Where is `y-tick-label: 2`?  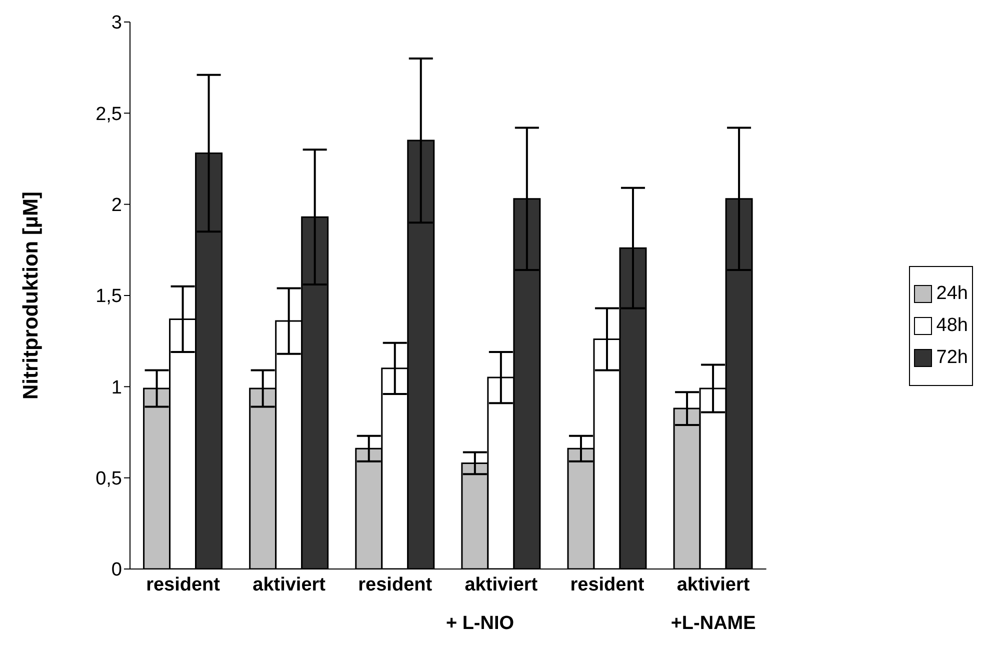 y-tick-label: 2 is located at coordinates (116, 205).